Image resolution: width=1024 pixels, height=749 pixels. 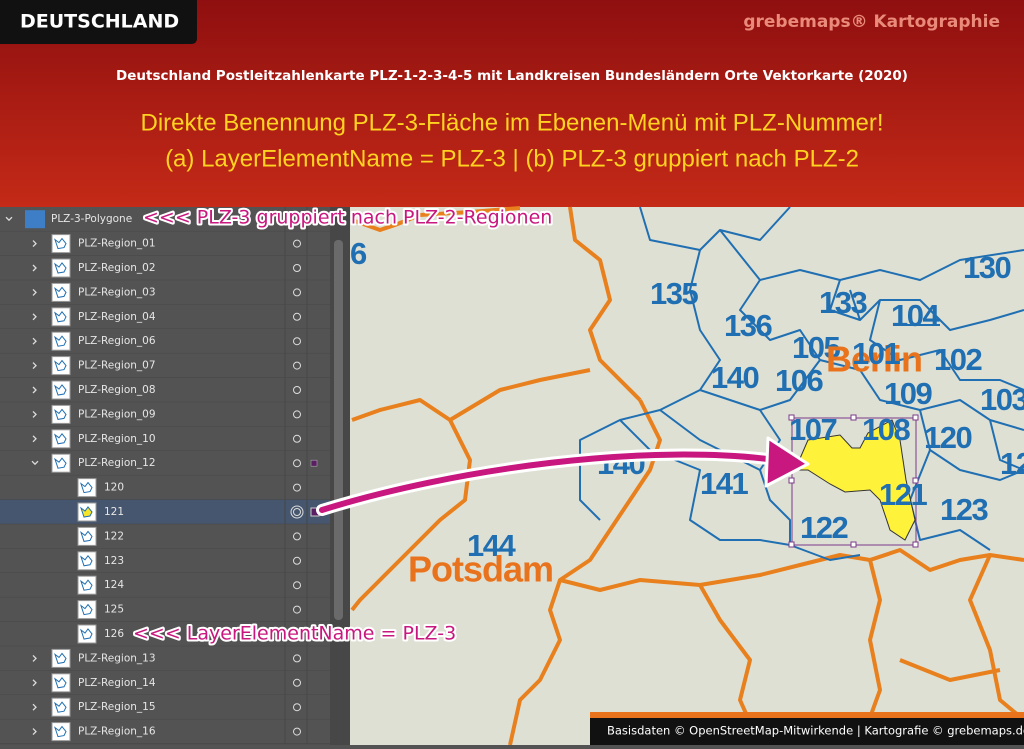 I want to click on layer-row: 122, so click(x=165, y=537).